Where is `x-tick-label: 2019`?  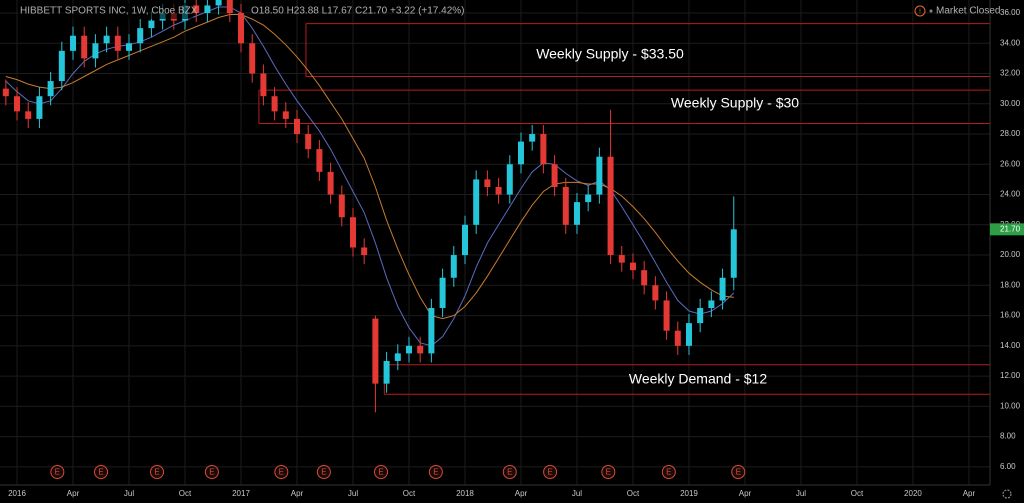 x-tick-label: 2019 is located at coordinates (689, 493).